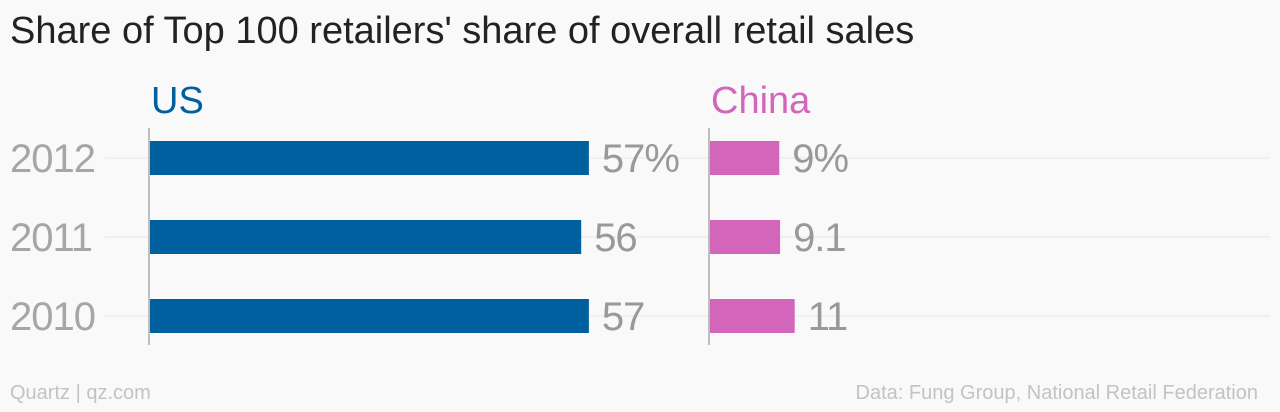 The width and height of the screenshot is (1280, 412). I want to click on data-label: 57, so click(623, 317).